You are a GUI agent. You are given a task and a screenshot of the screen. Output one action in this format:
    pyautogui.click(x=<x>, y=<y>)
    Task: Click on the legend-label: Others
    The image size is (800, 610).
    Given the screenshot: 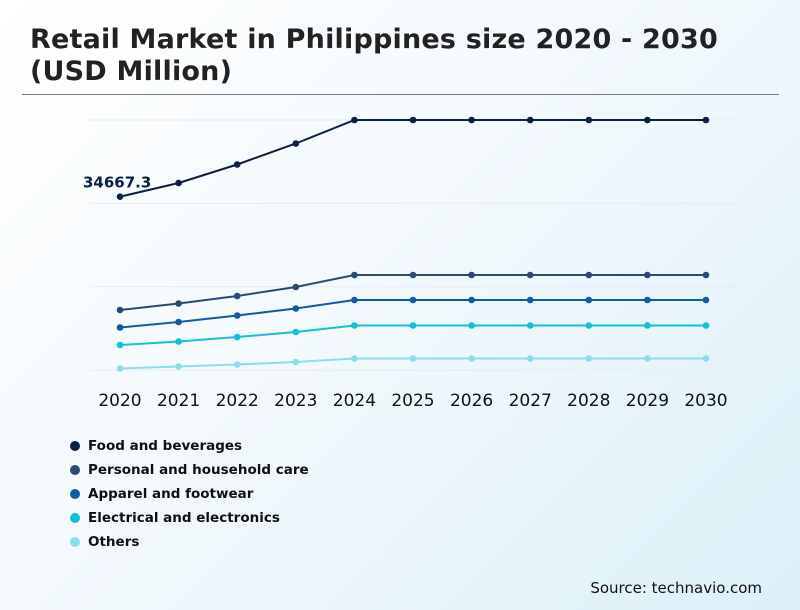 What is the action you would take?
    pyautogui.click(x=114, y=542)
    